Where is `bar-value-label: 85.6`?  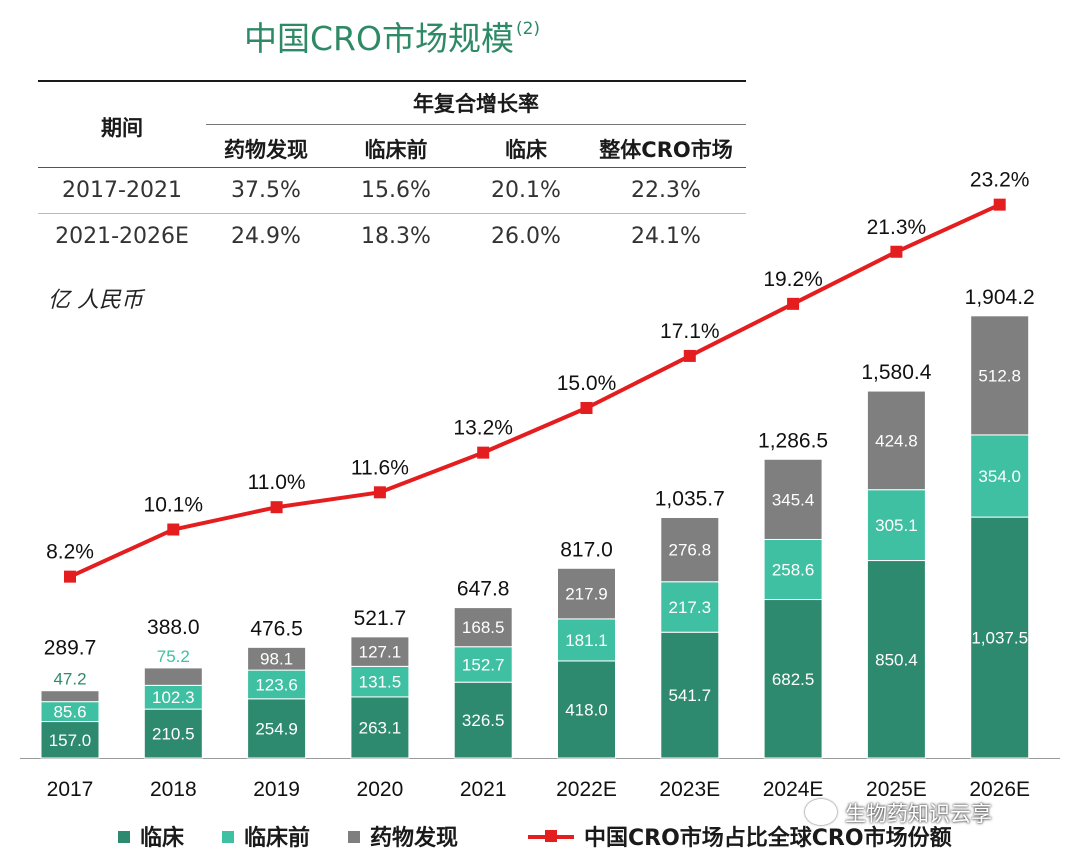 bar-value-label: 85.6 is located at coordinates (69, 712).